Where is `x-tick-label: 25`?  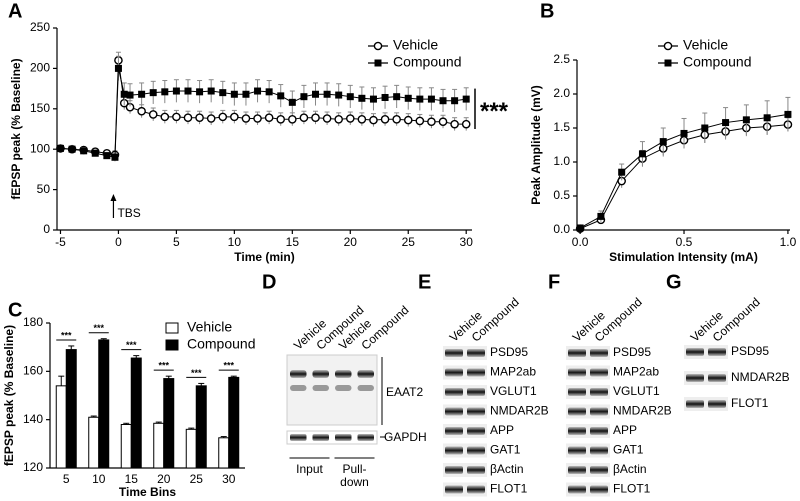
x-tick-label: 25 is located at coordinates (197, 479).